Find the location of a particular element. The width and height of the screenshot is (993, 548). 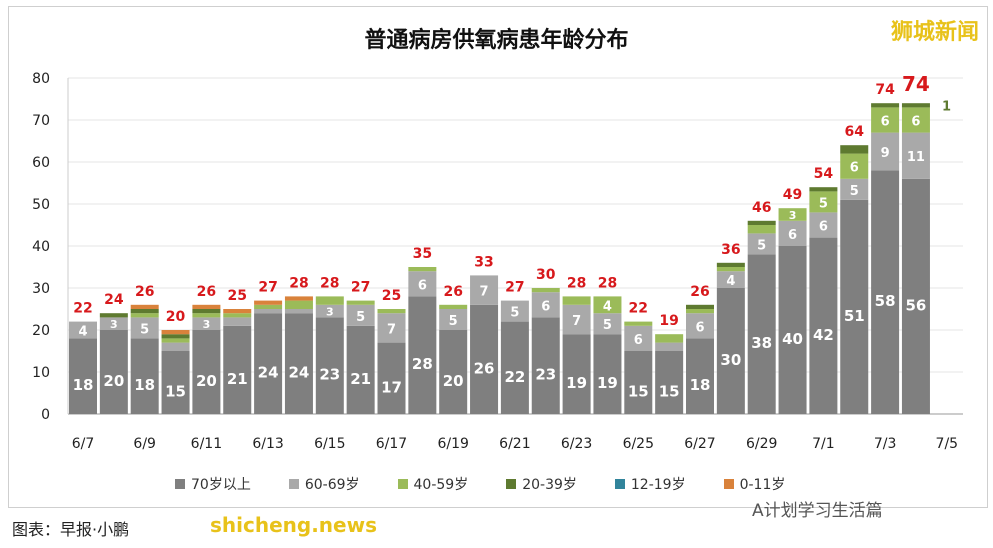

total-label: 54 is located at coordinates (824, 174).